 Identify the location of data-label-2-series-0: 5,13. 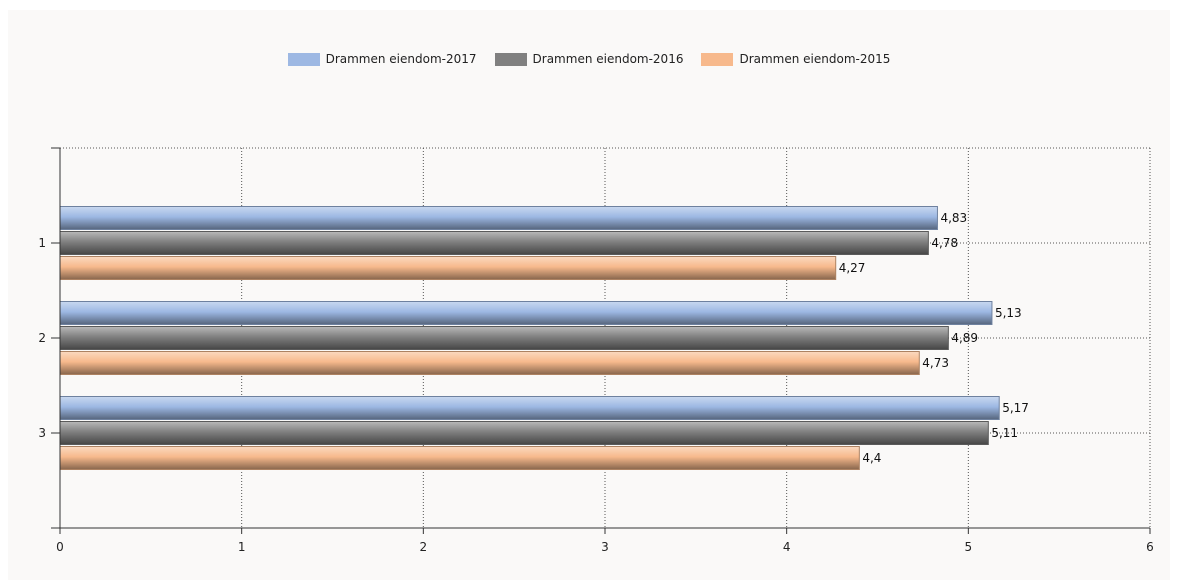
(1008, 313).